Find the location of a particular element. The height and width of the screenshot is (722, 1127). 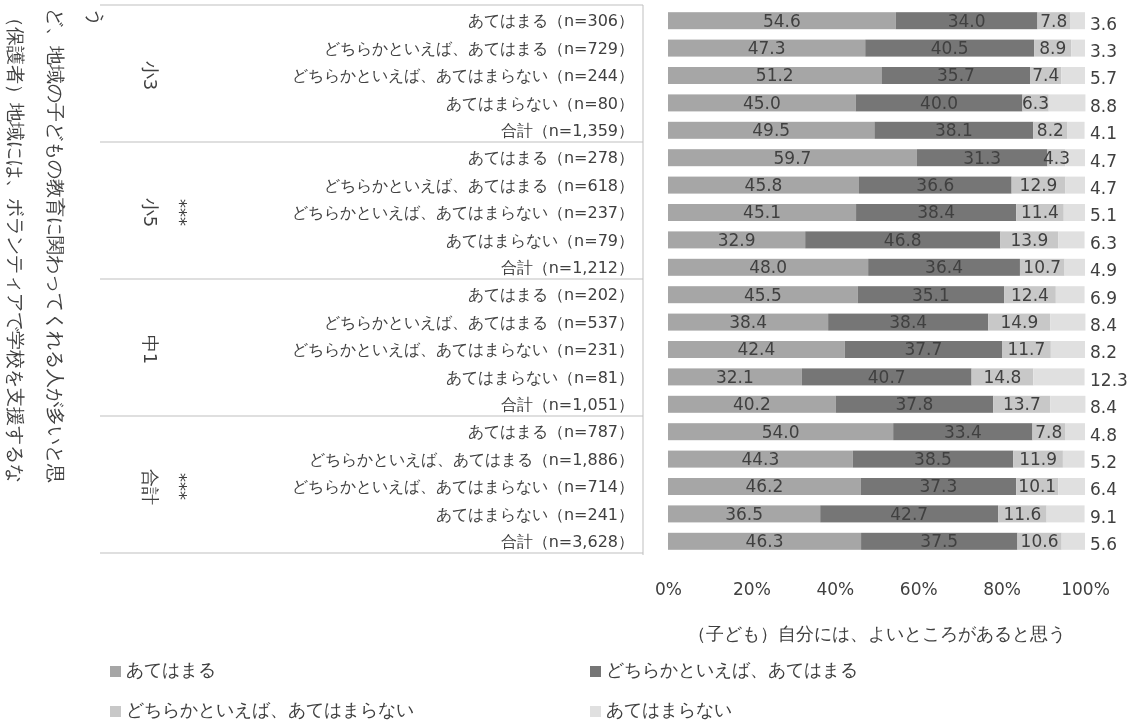

data-label: 54.0 is located at coordinates (780, 431).